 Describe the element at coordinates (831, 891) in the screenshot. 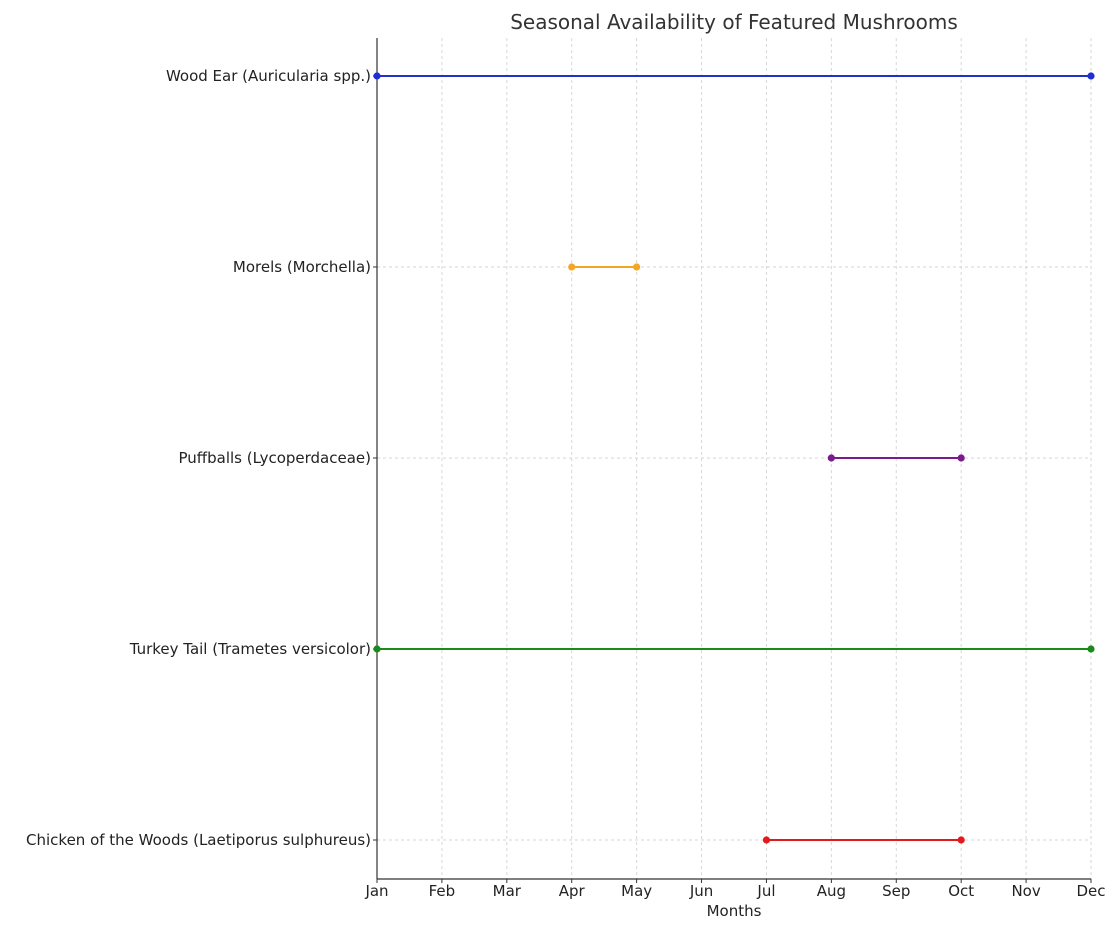

I see `x-tick-label: Aug` at that location.